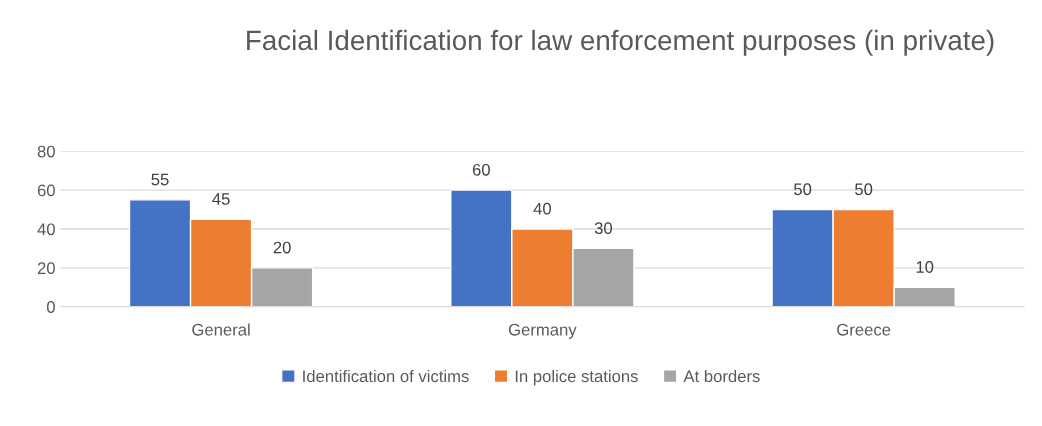  What do you see at coordinates (46, 268) in the screenshot?
I see `y-tick-label: 20` at bounding box center [46, 268].